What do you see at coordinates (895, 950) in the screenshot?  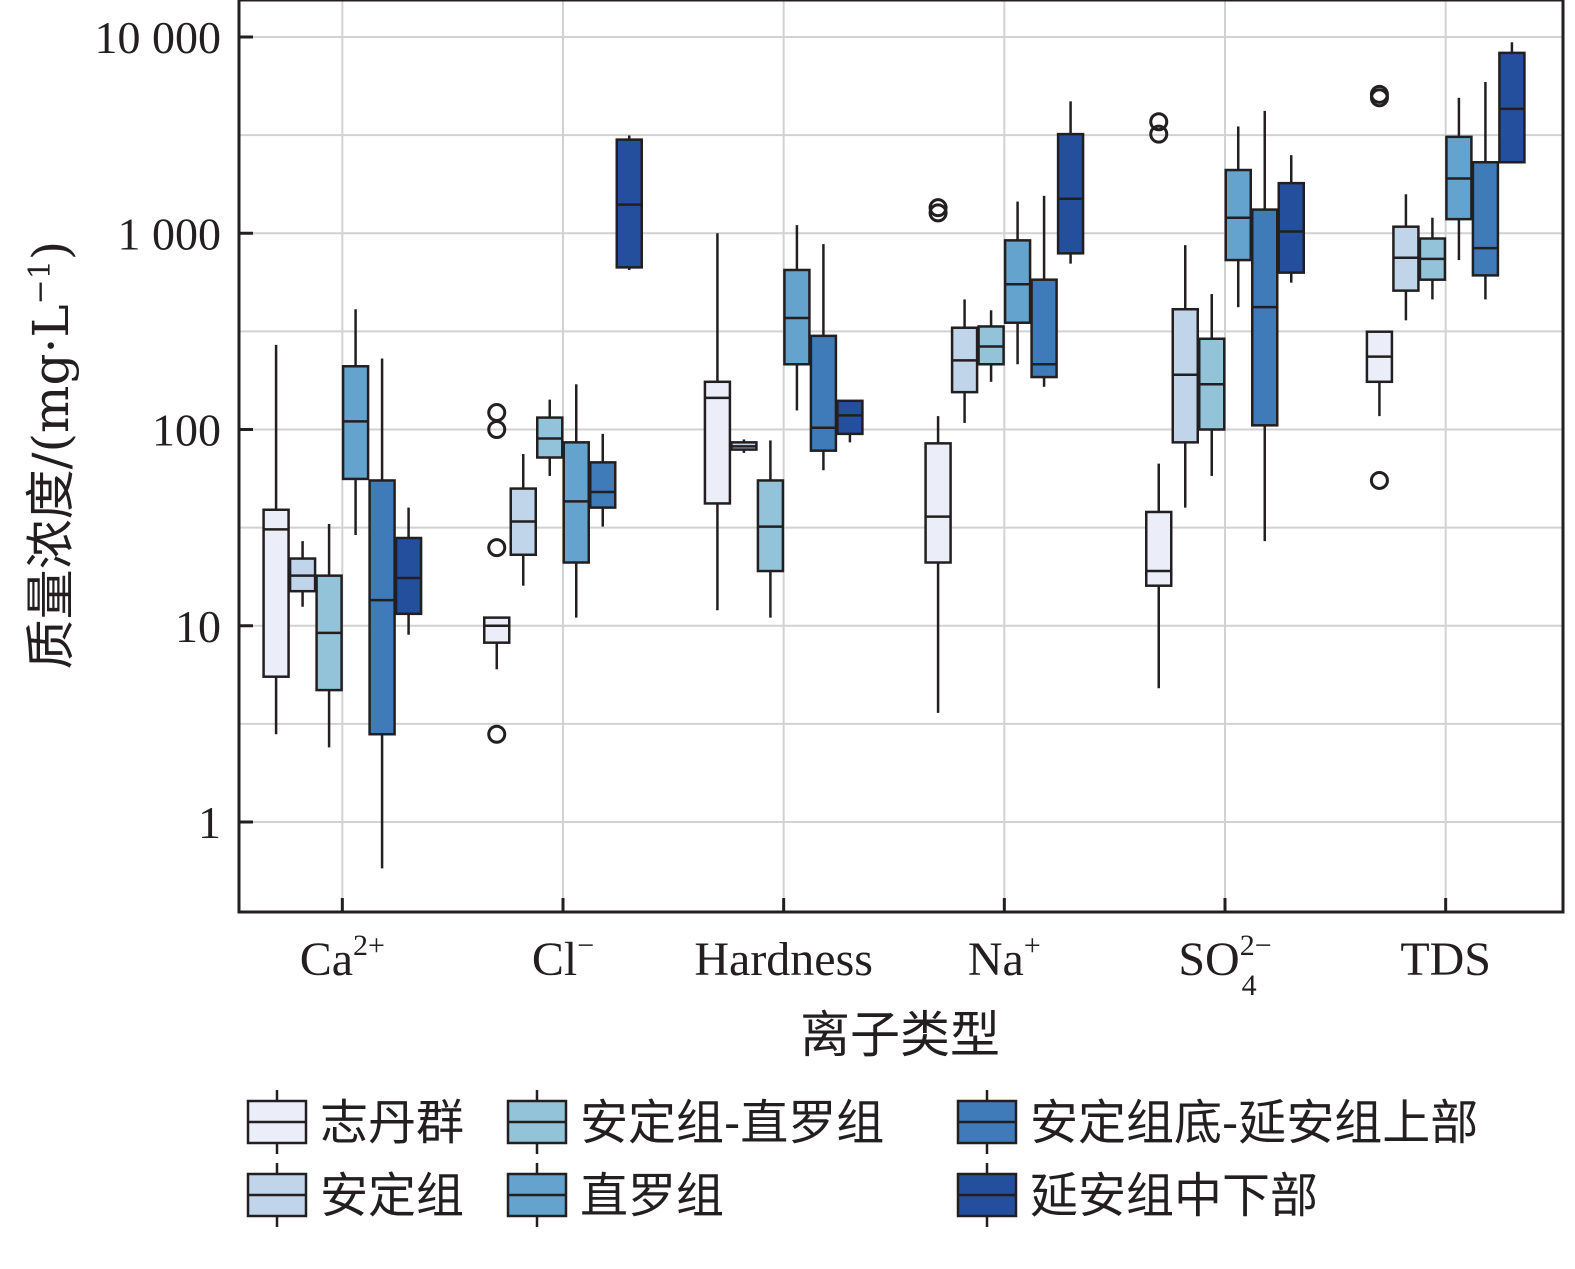 I see `x-axis: Ca2+ Cl− Hardness Na+ SO2− 4 TDS` at bounding box center [895, 950].